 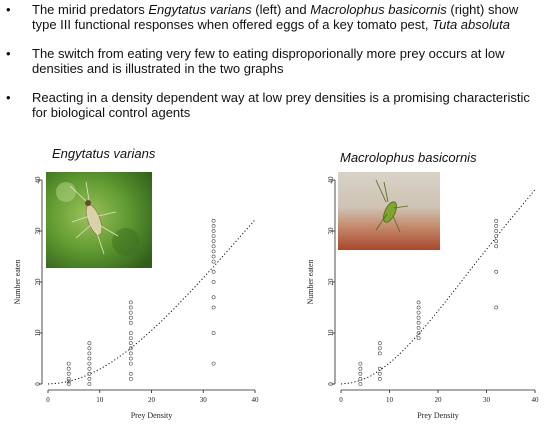 What do you see at coordinates (536, 400) in the screenshot?
I see `chart-2-x-tick-label: 40` at bounding box center [536, 400].